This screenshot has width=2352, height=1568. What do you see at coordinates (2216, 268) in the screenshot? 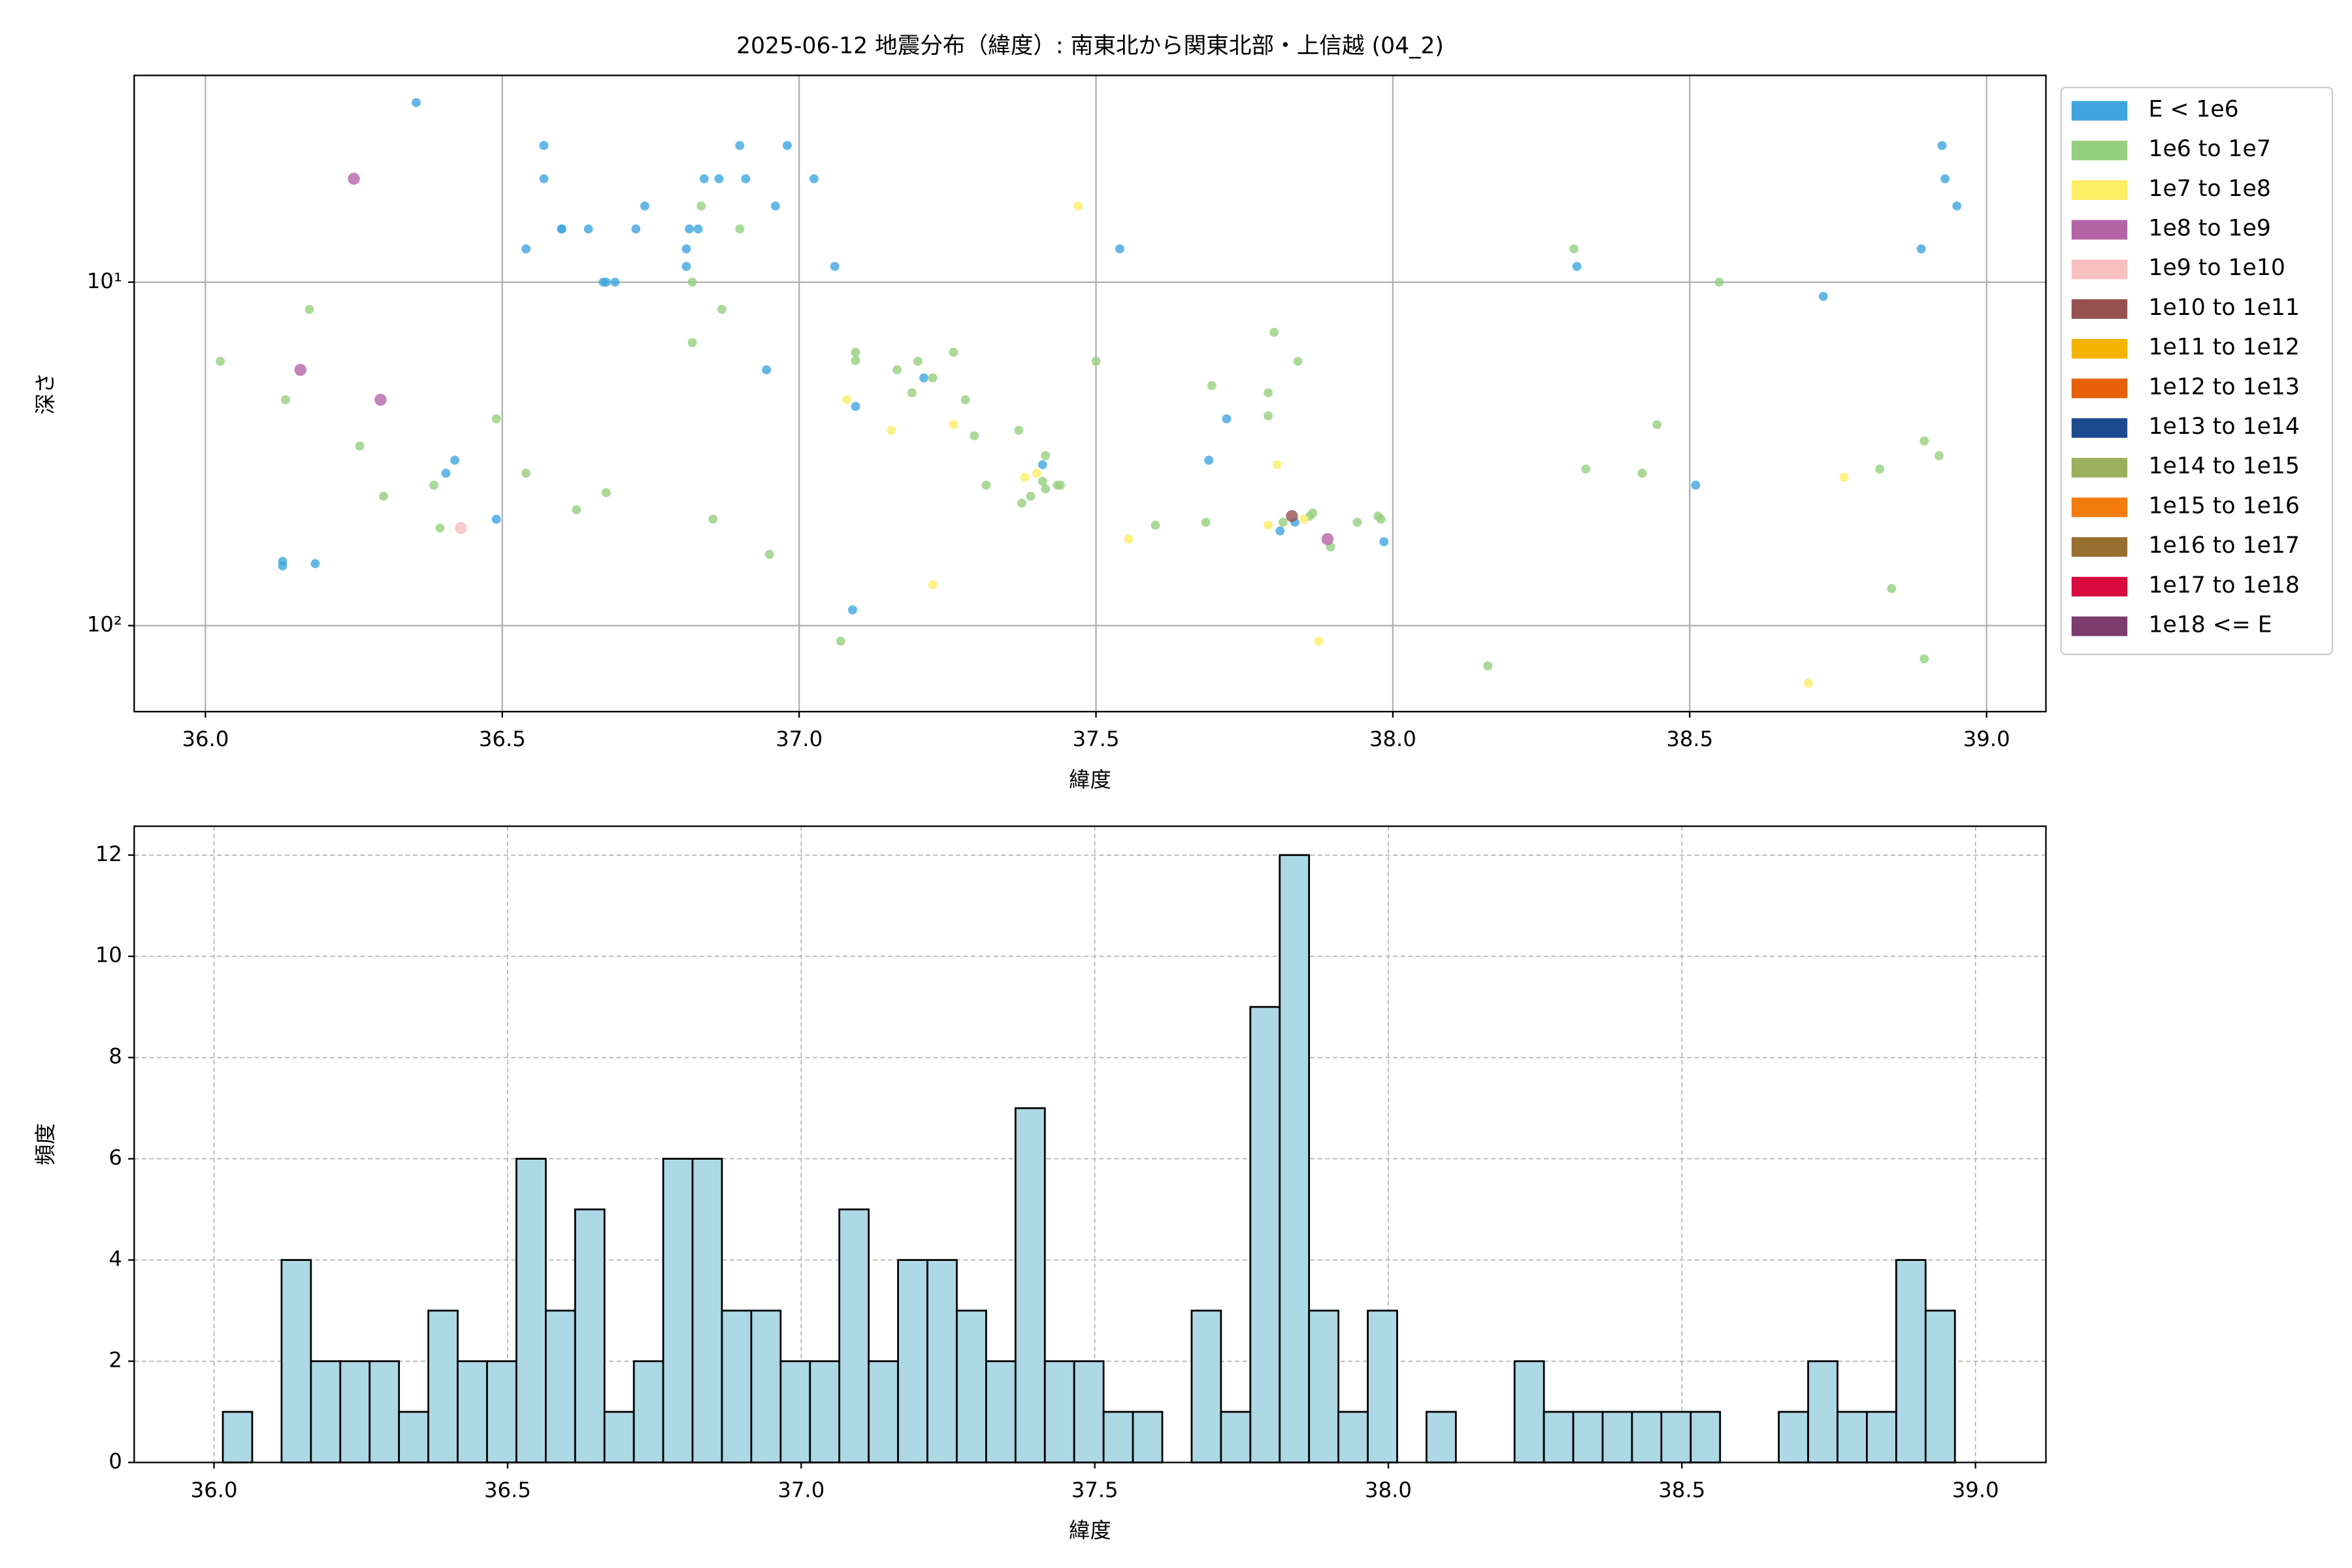
I see `legend-label: 1e9 to 1e10` at bounding box center [2216, 268].